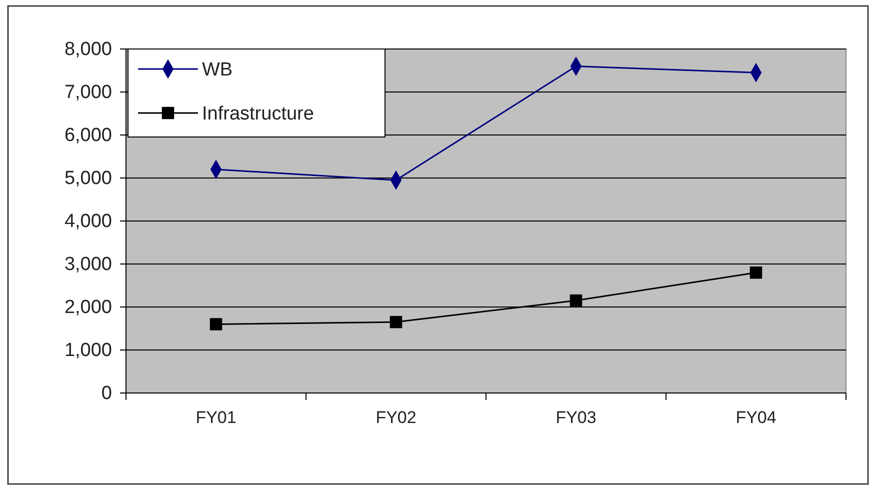 The image size is (875, 491). What do you see at coordinates (396, 418) in the screenshot?
I see `x-tick-label: FY02` at bounding box center [396, 418].